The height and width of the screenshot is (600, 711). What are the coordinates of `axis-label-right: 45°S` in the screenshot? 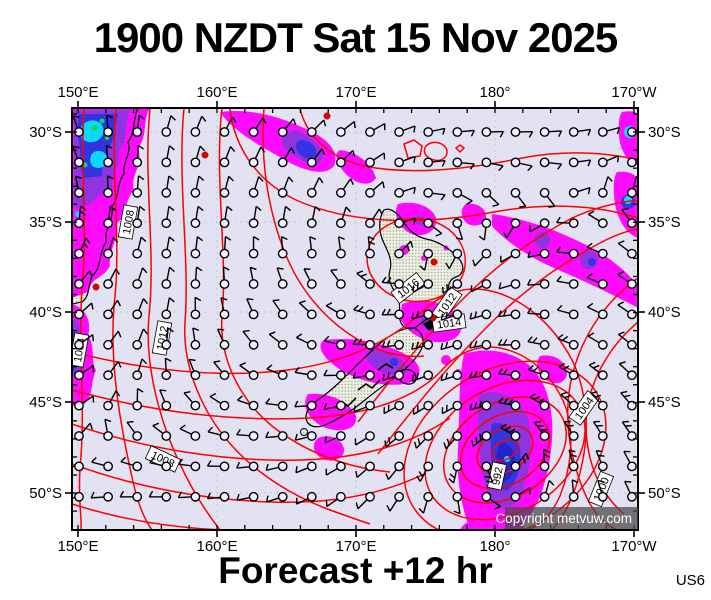 It's located at (664, 402).